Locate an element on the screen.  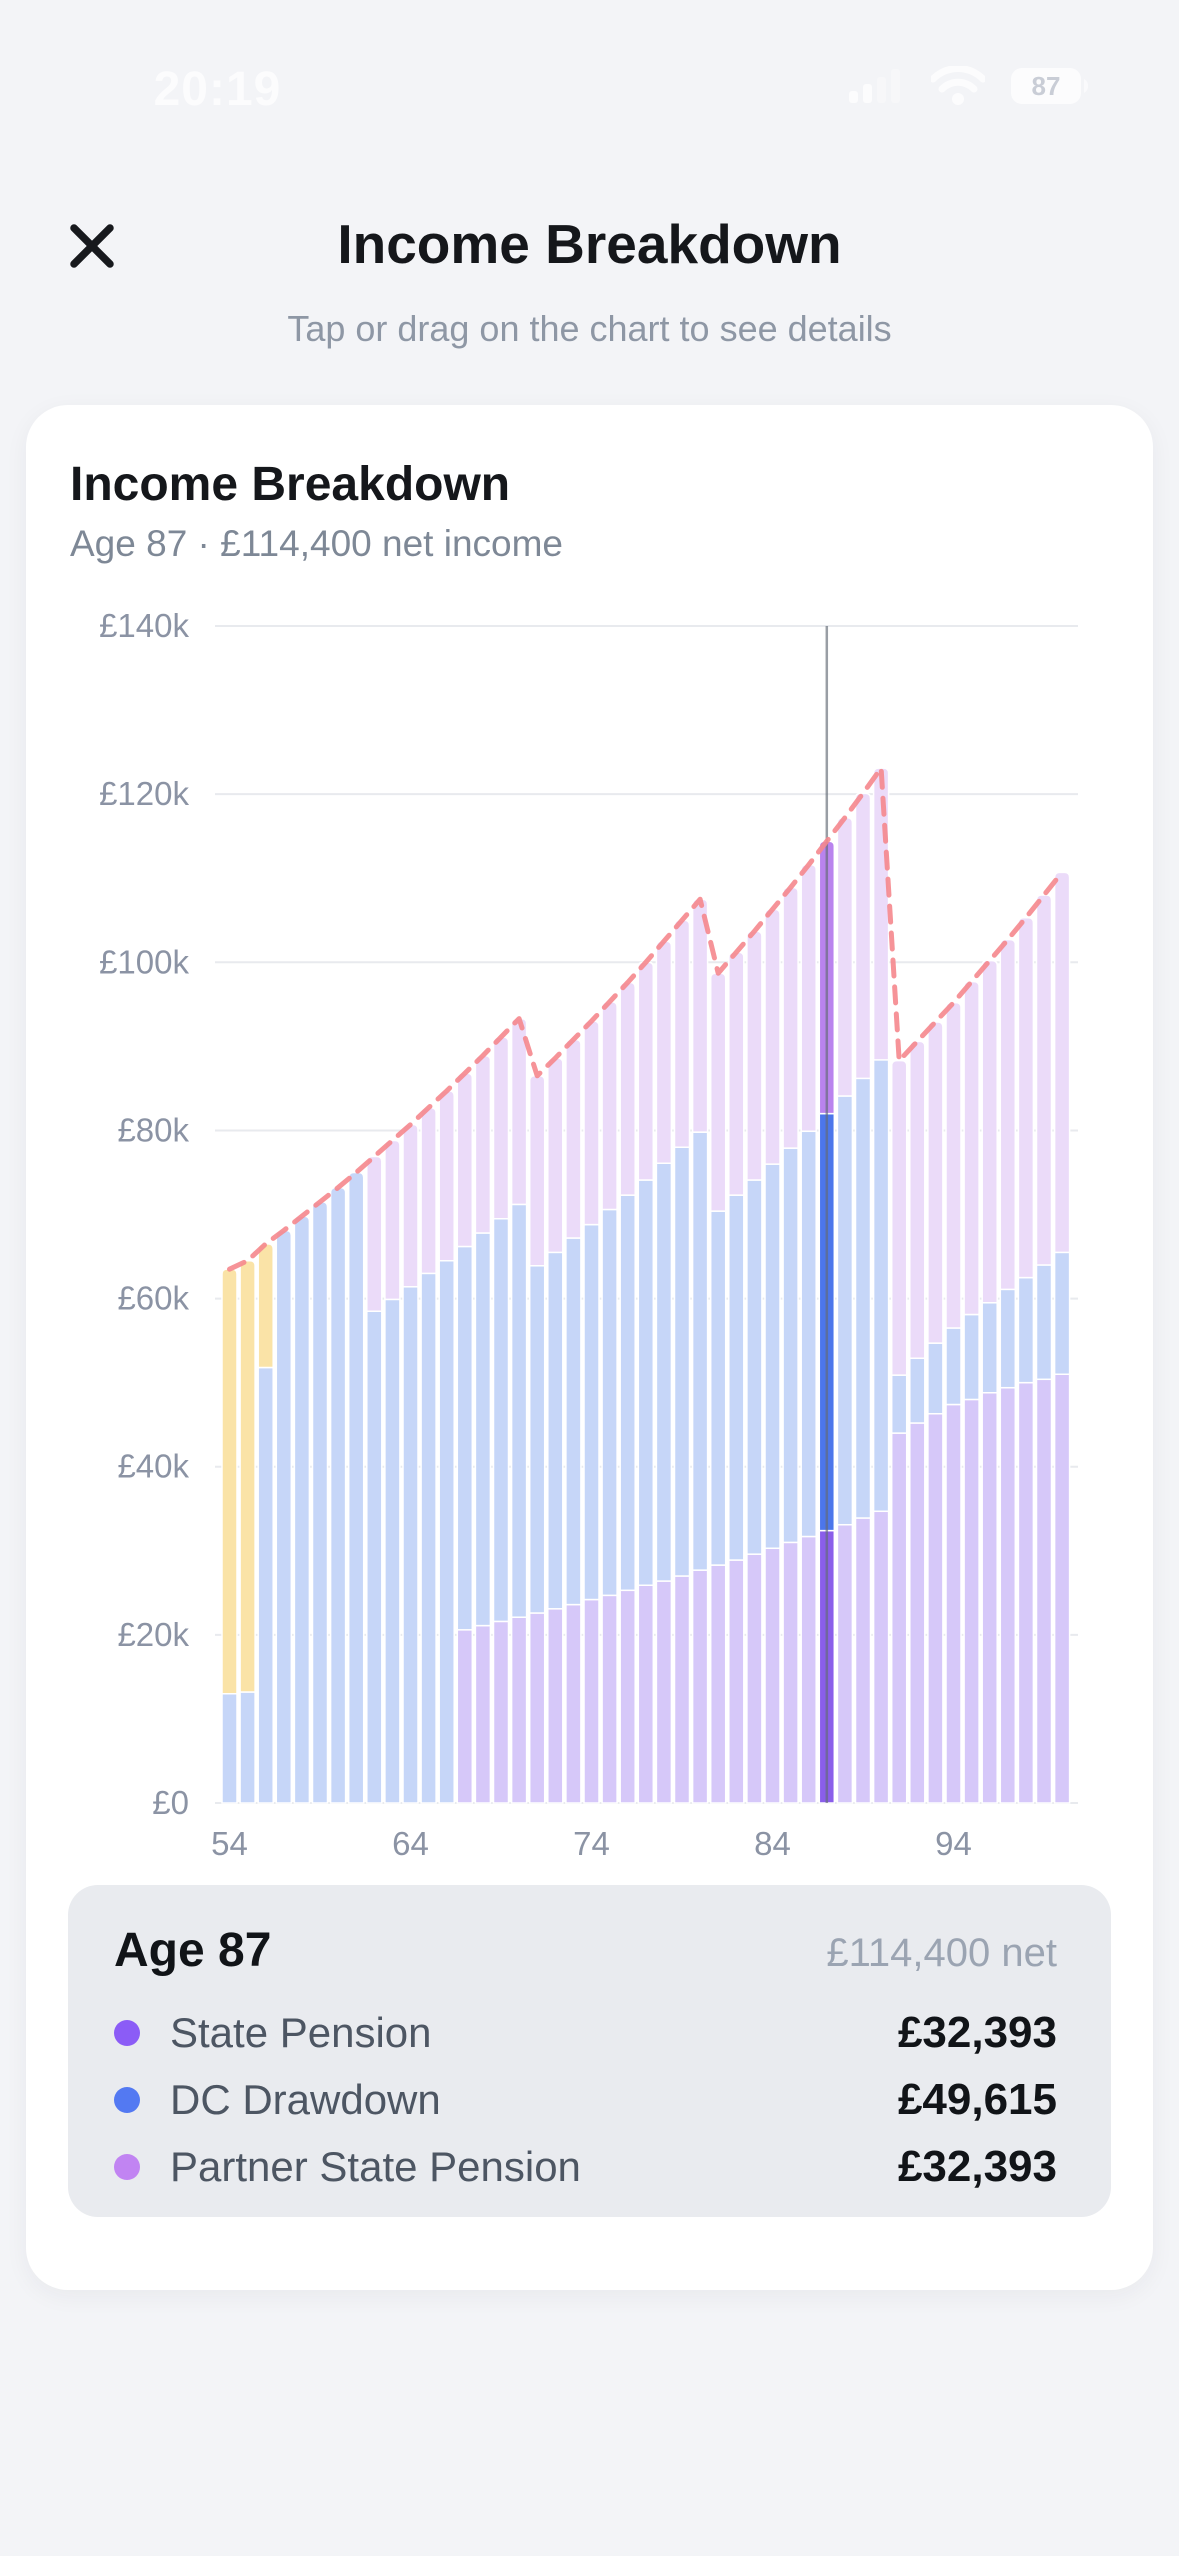
close-button is located at coordinates (92, 246).